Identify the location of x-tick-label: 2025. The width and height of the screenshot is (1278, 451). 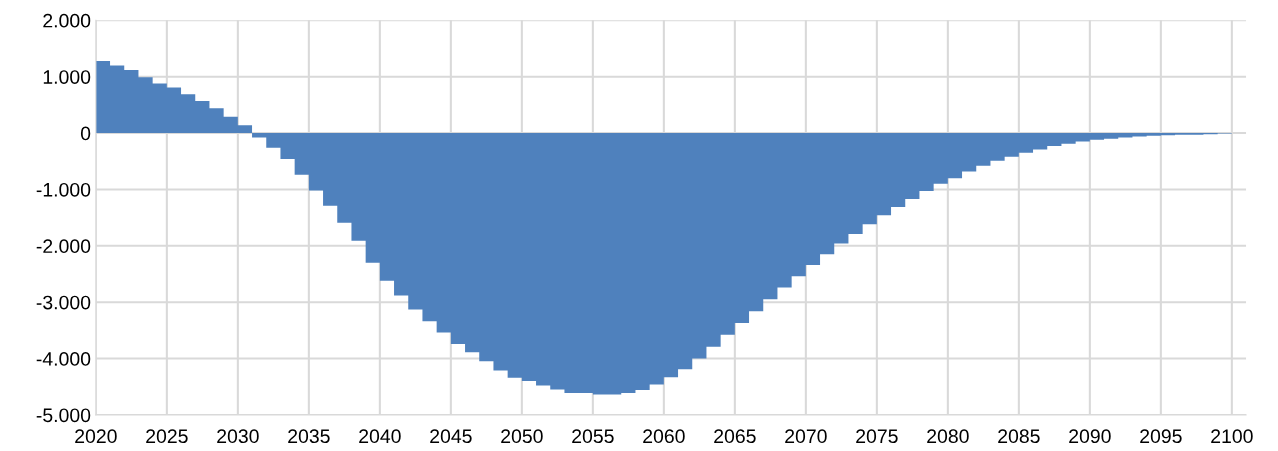
(167, 436).